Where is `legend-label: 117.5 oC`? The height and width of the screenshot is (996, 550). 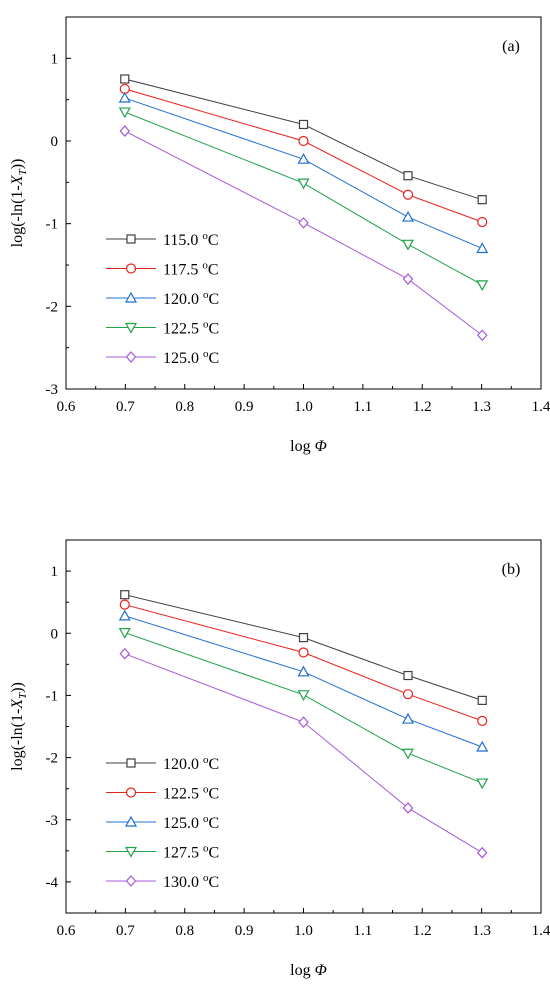 legend-label: 117.5 oC is located at coordinates (191, 269).